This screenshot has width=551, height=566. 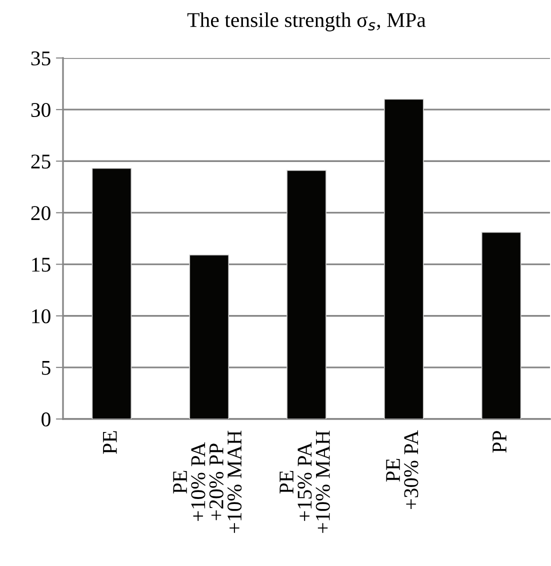 What do you see at coordinates (499, 441) in the screenshot?
I see `x-tick-label: PP` at bounding box center [499, 441].